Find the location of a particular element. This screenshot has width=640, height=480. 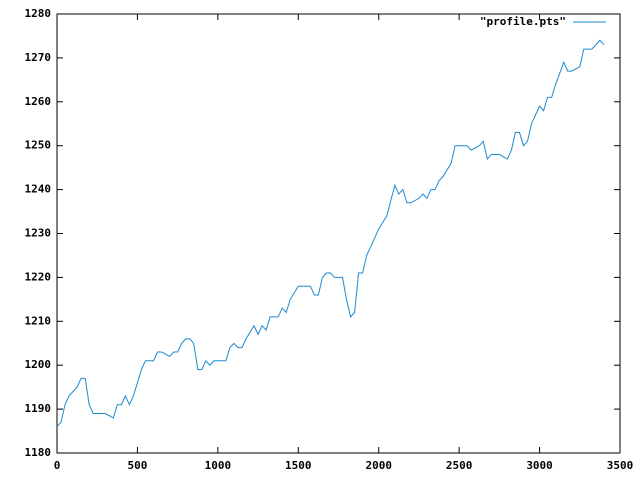

x-tick-label: 0 is located at coordinates (57, 465).